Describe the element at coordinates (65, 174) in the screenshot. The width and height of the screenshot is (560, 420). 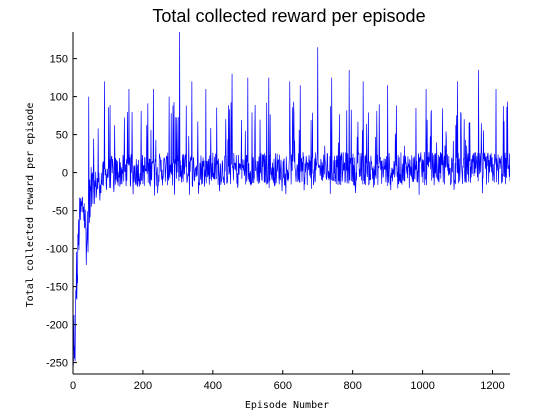
I see `y-tick-label: 0` at that location.